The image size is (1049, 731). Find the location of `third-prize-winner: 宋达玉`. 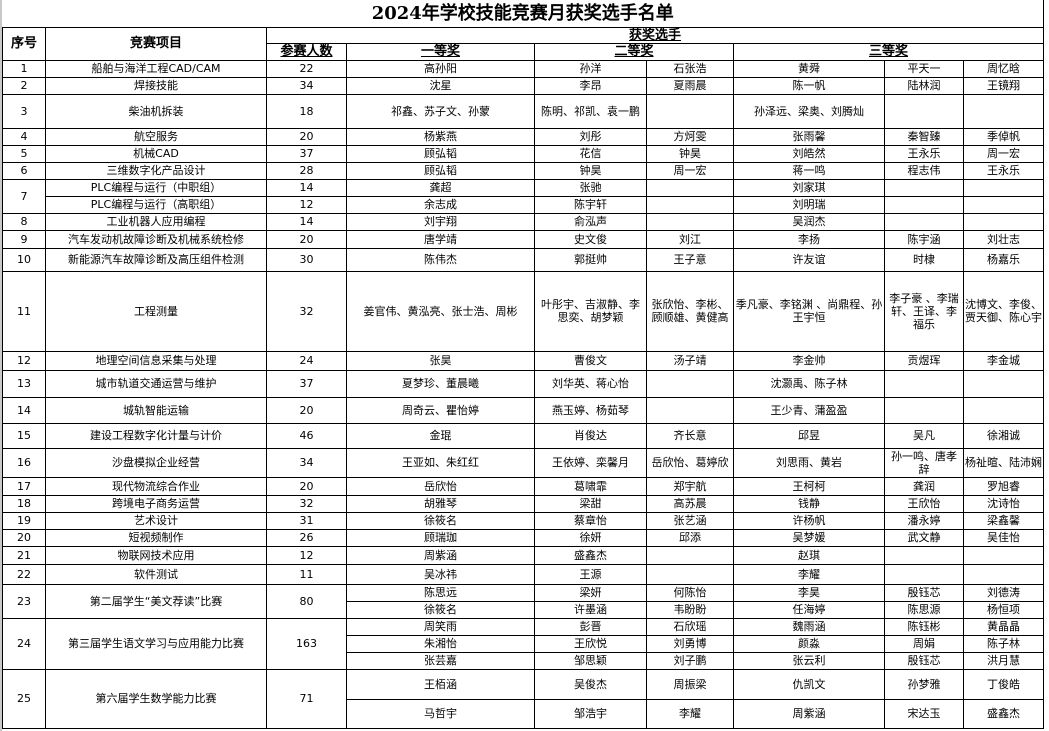

third-prize-winner: 宋达玉 is located at coordinates (924, 713).